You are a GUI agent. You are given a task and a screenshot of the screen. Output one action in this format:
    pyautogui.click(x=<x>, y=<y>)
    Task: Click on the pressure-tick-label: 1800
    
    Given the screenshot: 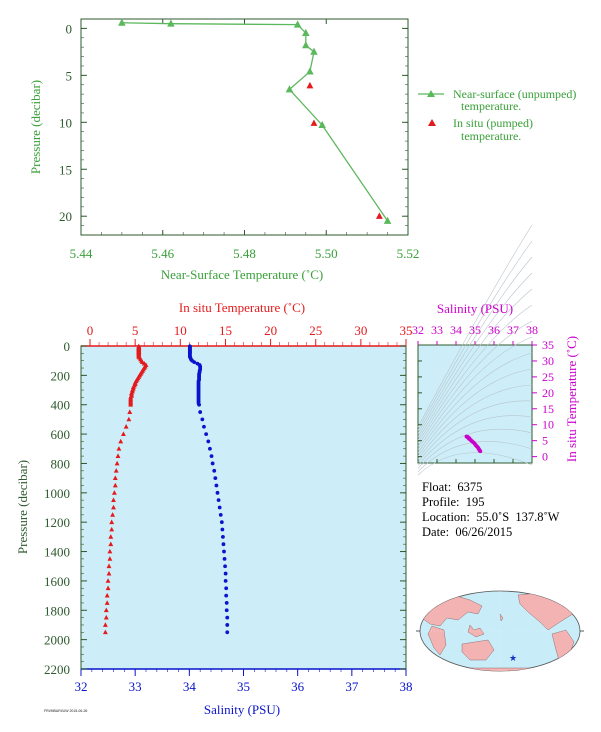 What is the action you would take?
    pyautogui.click(x=57, y=610)
    